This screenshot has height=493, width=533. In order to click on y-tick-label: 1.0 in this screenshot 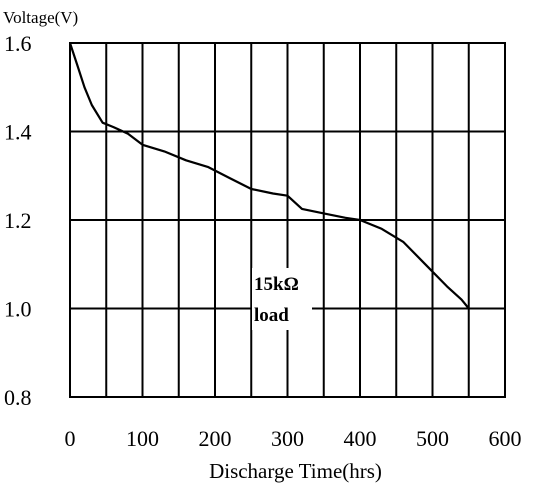, I will do `click(18, 309)`.